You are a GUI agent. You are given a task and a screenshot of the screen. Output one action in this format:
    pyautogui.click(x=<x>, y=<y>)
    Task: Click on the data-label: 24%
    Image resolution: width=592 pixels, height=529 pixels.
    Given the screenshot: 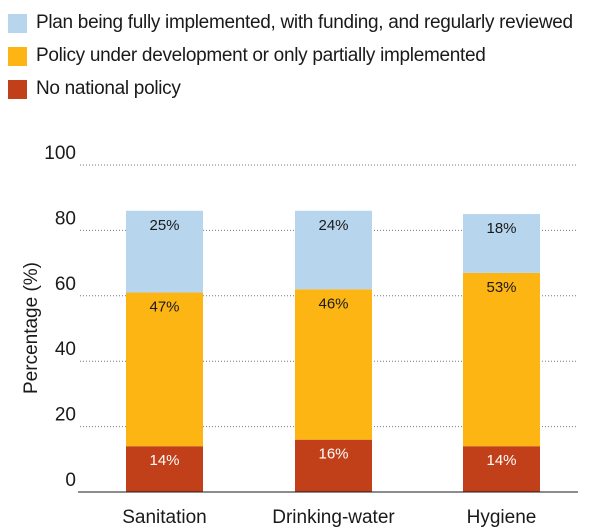 What is the action you would take?
    pyautogui.click(x=333, y=225)
    